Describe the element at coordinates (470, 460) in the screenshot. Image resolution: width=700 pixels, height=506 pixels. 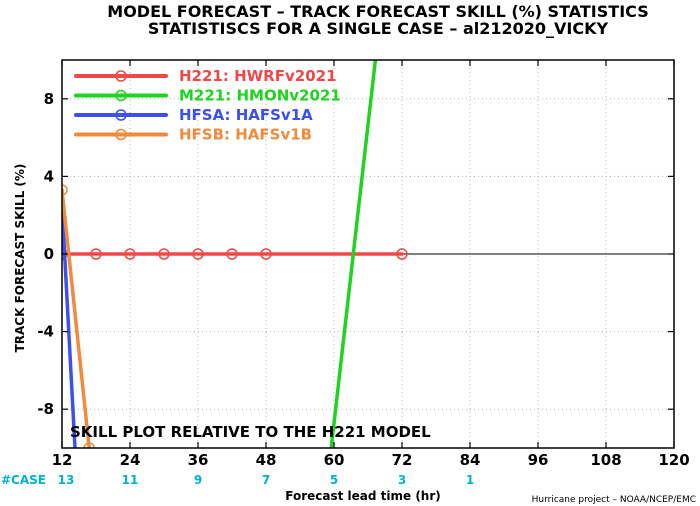
I see `x-tick-label: 84` at that location.